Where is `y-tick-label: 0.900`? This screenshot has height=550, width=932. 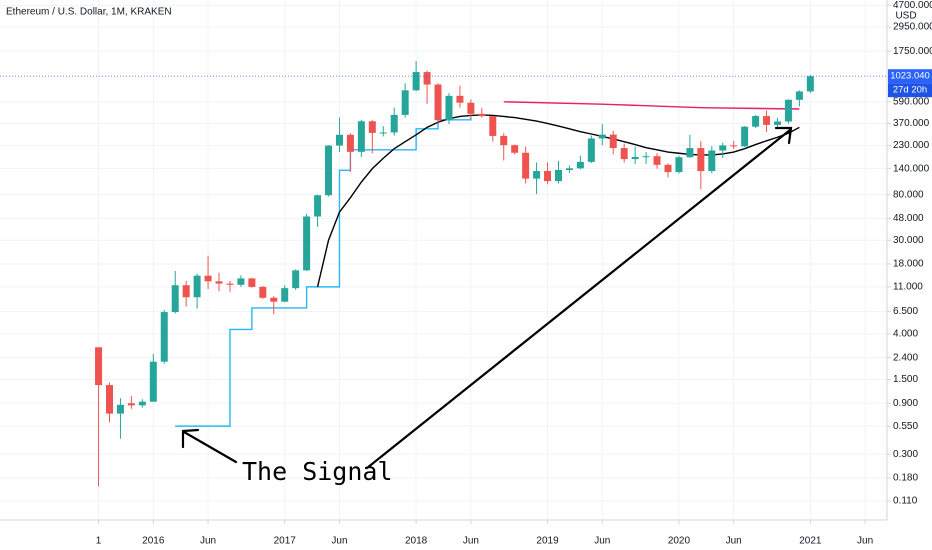 y-tick-label: 0.900 is located at coordinates (905, 403).